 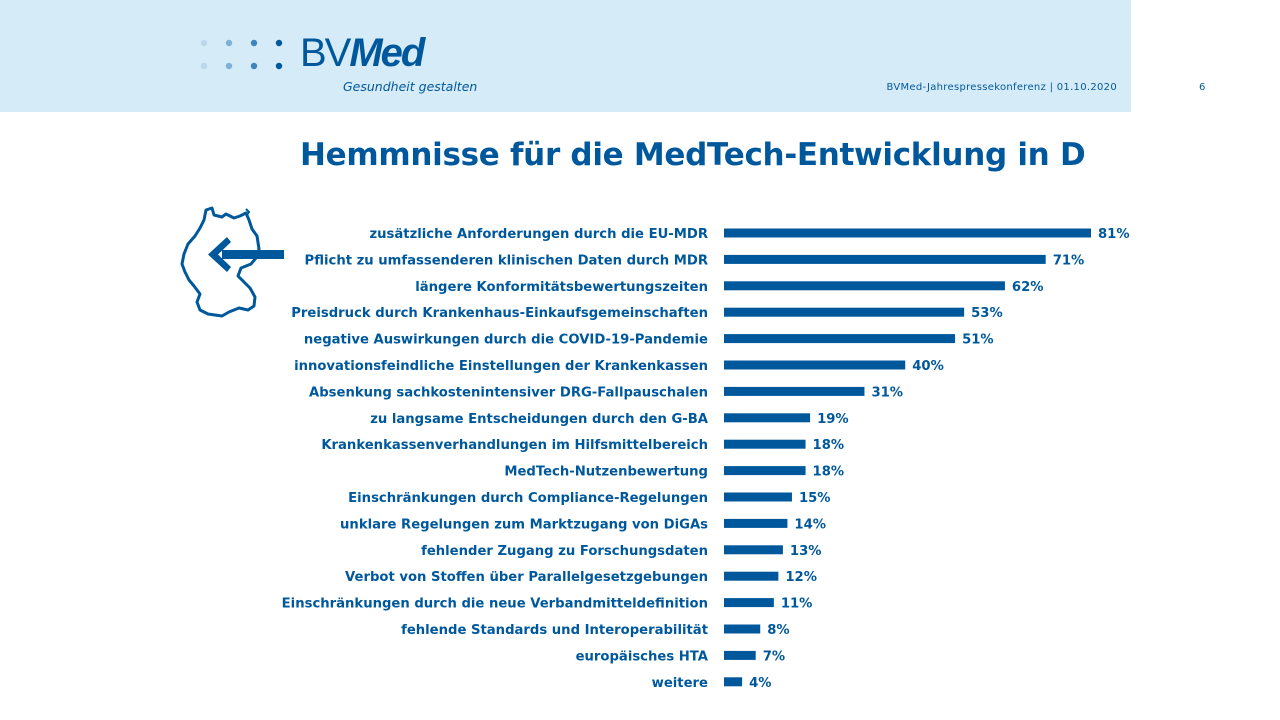 What do you see at coordinates (806, 551) in the screenshot?
I see `value-label: 13%` at bounding box center [806, 551].